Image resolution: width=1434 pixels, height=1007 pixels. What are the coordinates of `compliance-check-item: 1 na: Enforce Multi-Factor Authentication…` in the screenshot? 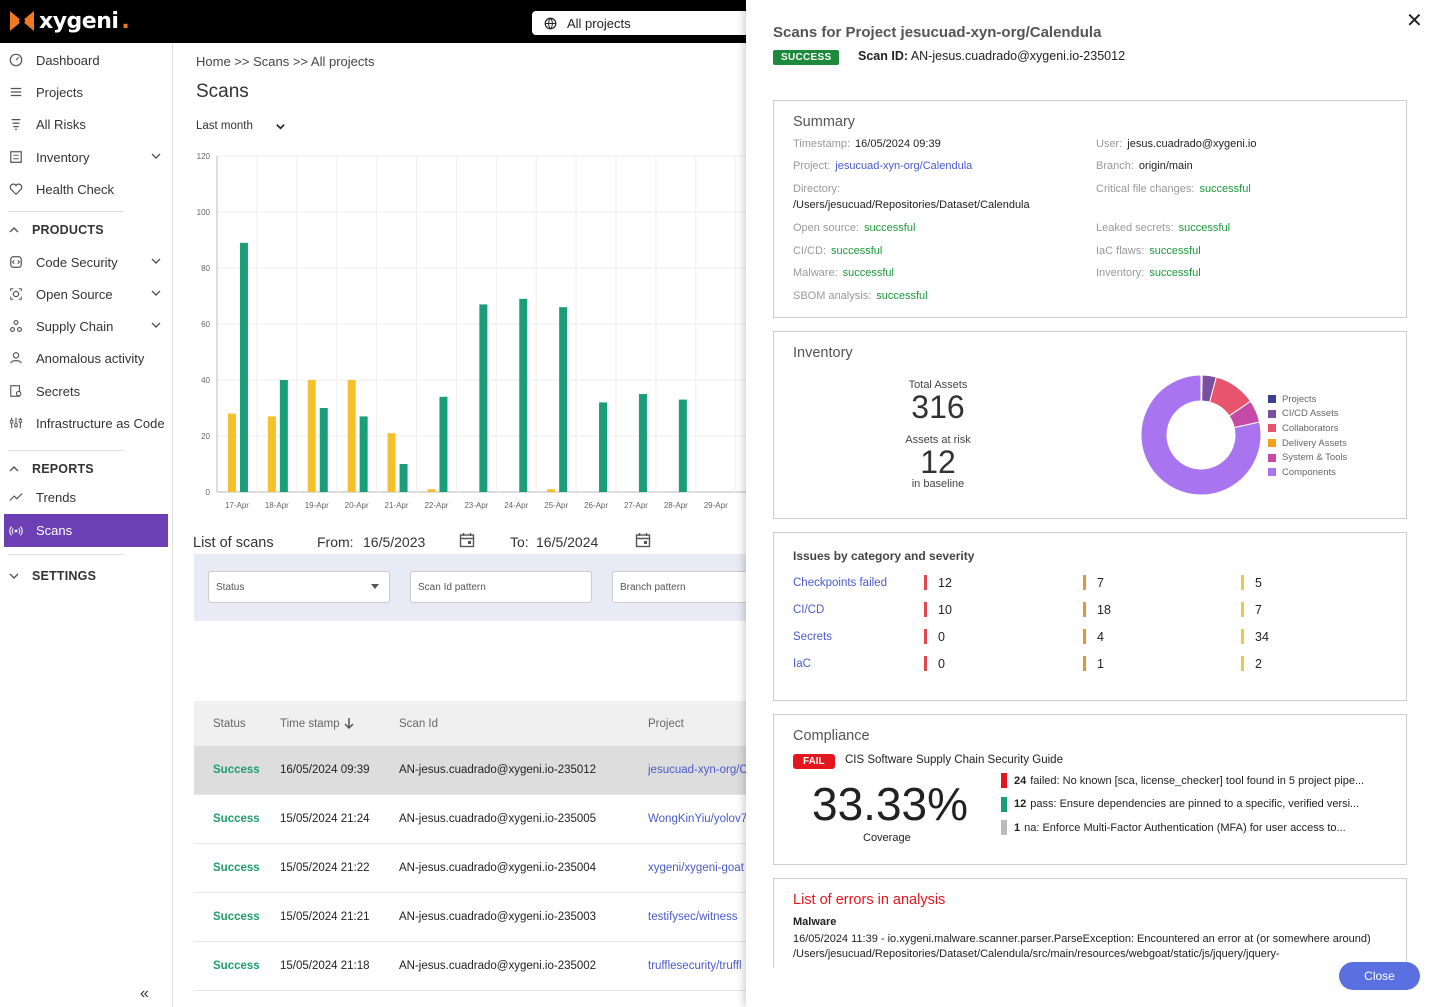 It's located at (1173, 827).